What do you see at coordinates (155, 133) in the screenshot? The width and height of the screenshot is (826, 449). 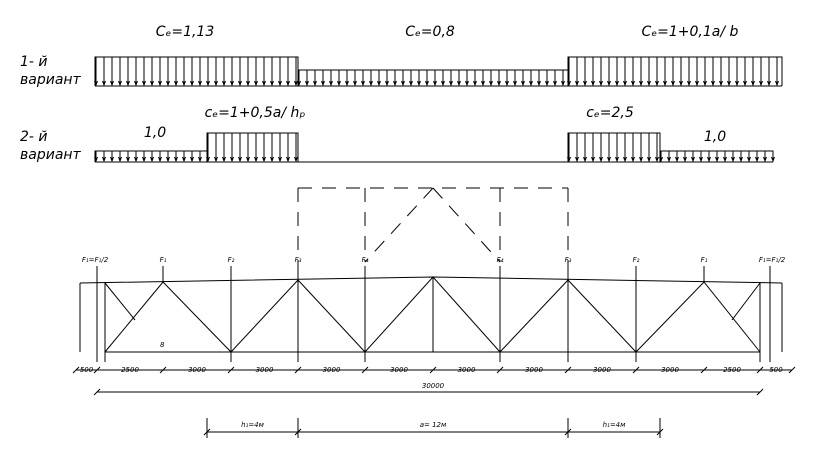 I see `coefficient: 1,0` at bounding box center [155, 133].